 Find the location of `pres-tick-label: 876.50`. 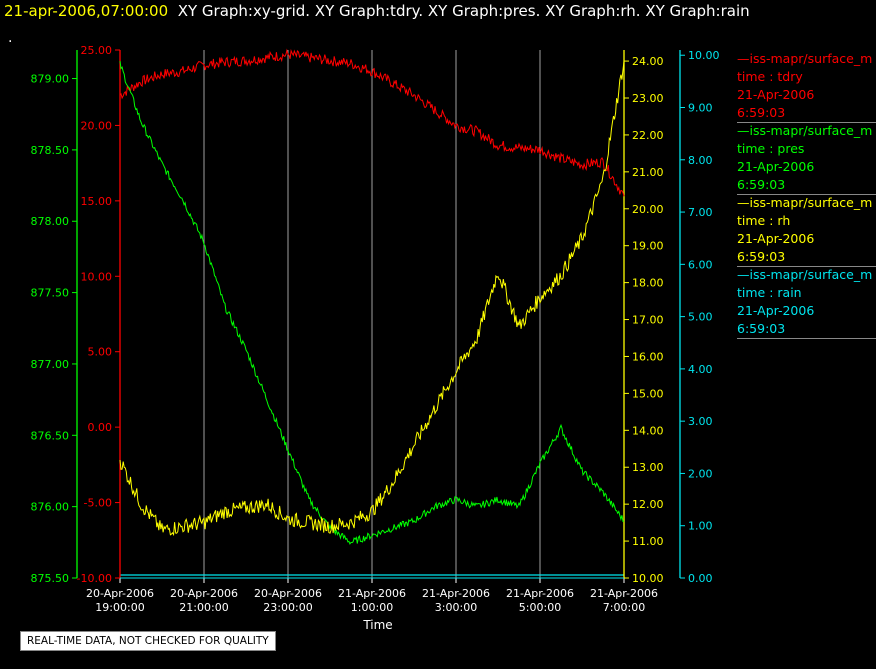

pres-tick-label: 876.50 is located at coordinates (50, 435).